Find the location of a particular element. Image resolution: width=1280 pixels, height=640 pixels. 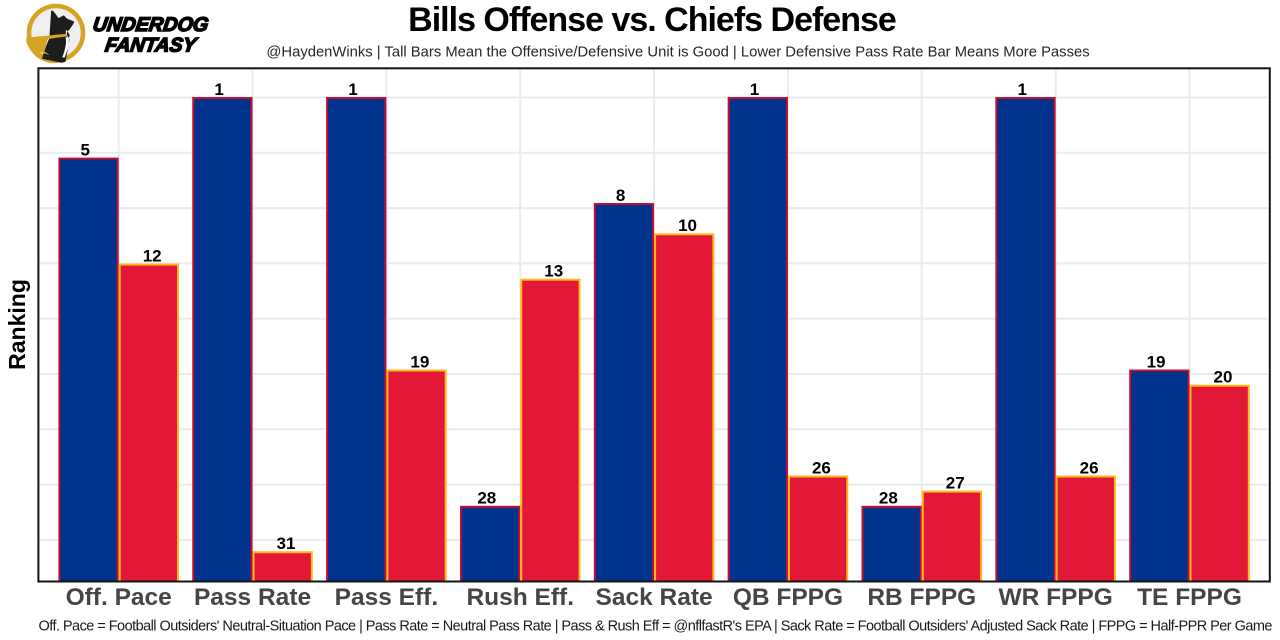

svg-text: Pass Rate is located at coordinates (252, 597).